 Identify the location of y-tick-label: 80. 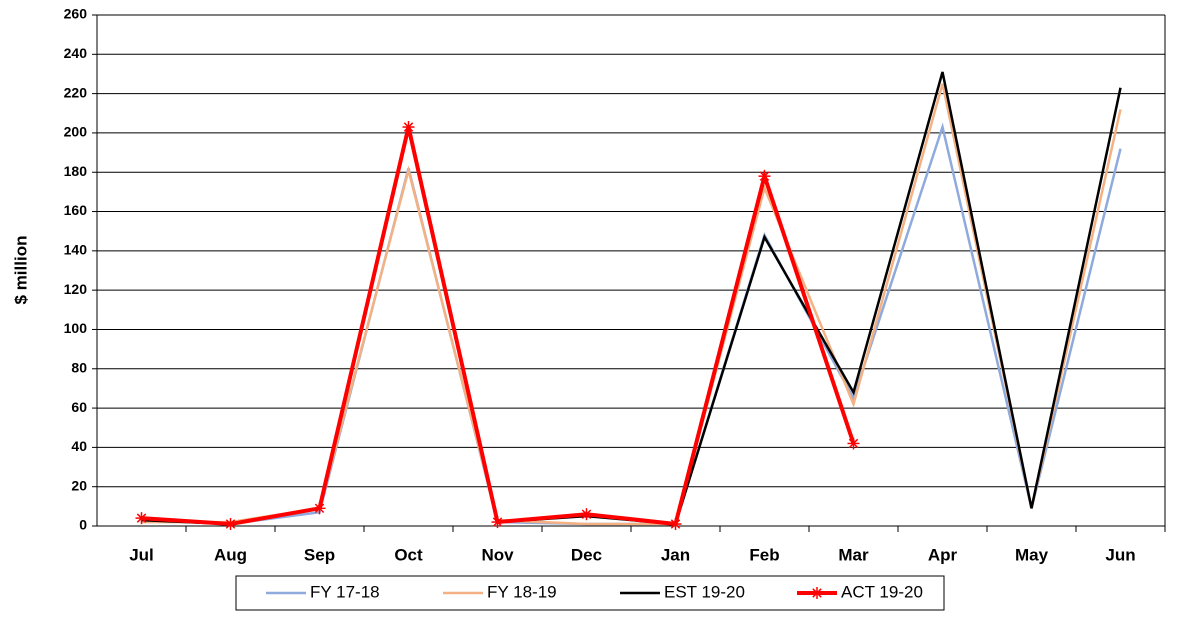
(79, 367).